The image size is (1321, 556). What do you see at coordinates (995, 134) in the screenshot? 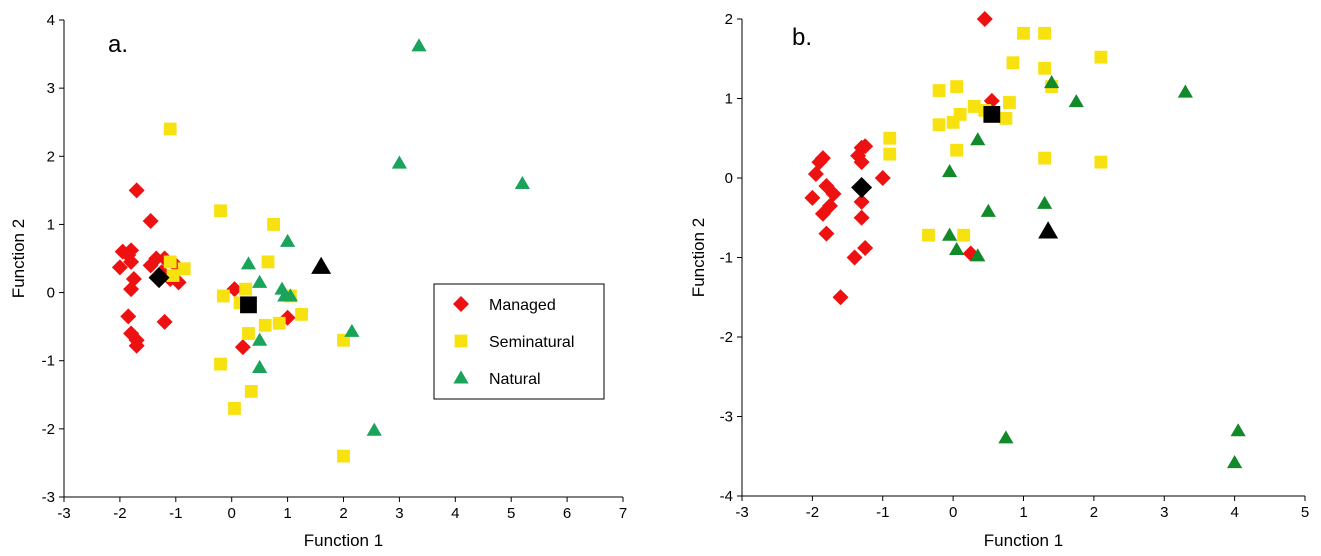
I see `series-seminatural` at bounding box center [995, 134].